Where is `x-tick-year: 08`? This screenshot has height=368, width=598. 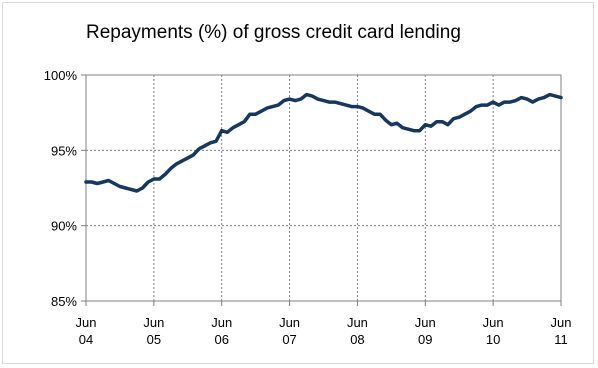
x-tick-year: 08 is located at coordinates (357, 339).